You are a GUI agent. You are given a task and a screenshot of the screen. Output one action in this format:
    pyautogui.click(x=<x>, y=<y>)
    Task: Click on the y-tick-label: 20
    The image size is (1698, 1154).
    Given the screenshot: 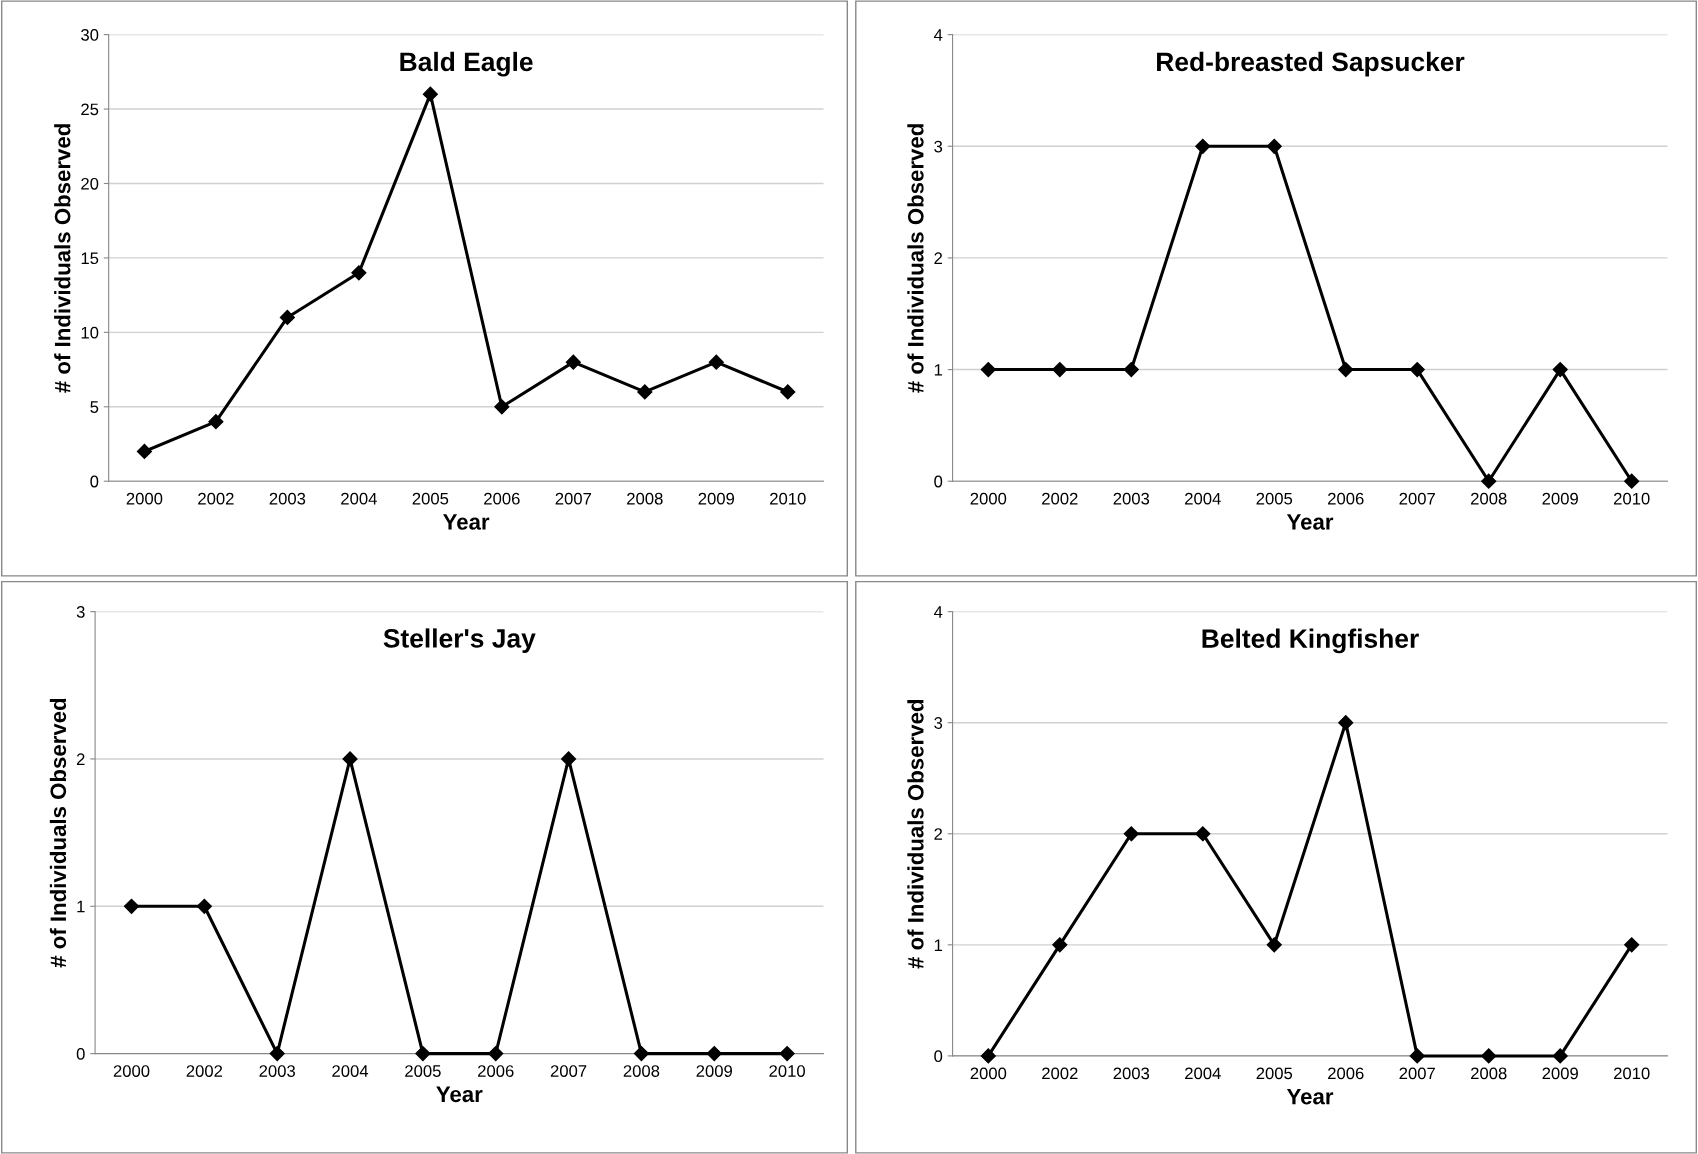 What is the action you would take?
    pyautogui.click(x=90, y=183)
    